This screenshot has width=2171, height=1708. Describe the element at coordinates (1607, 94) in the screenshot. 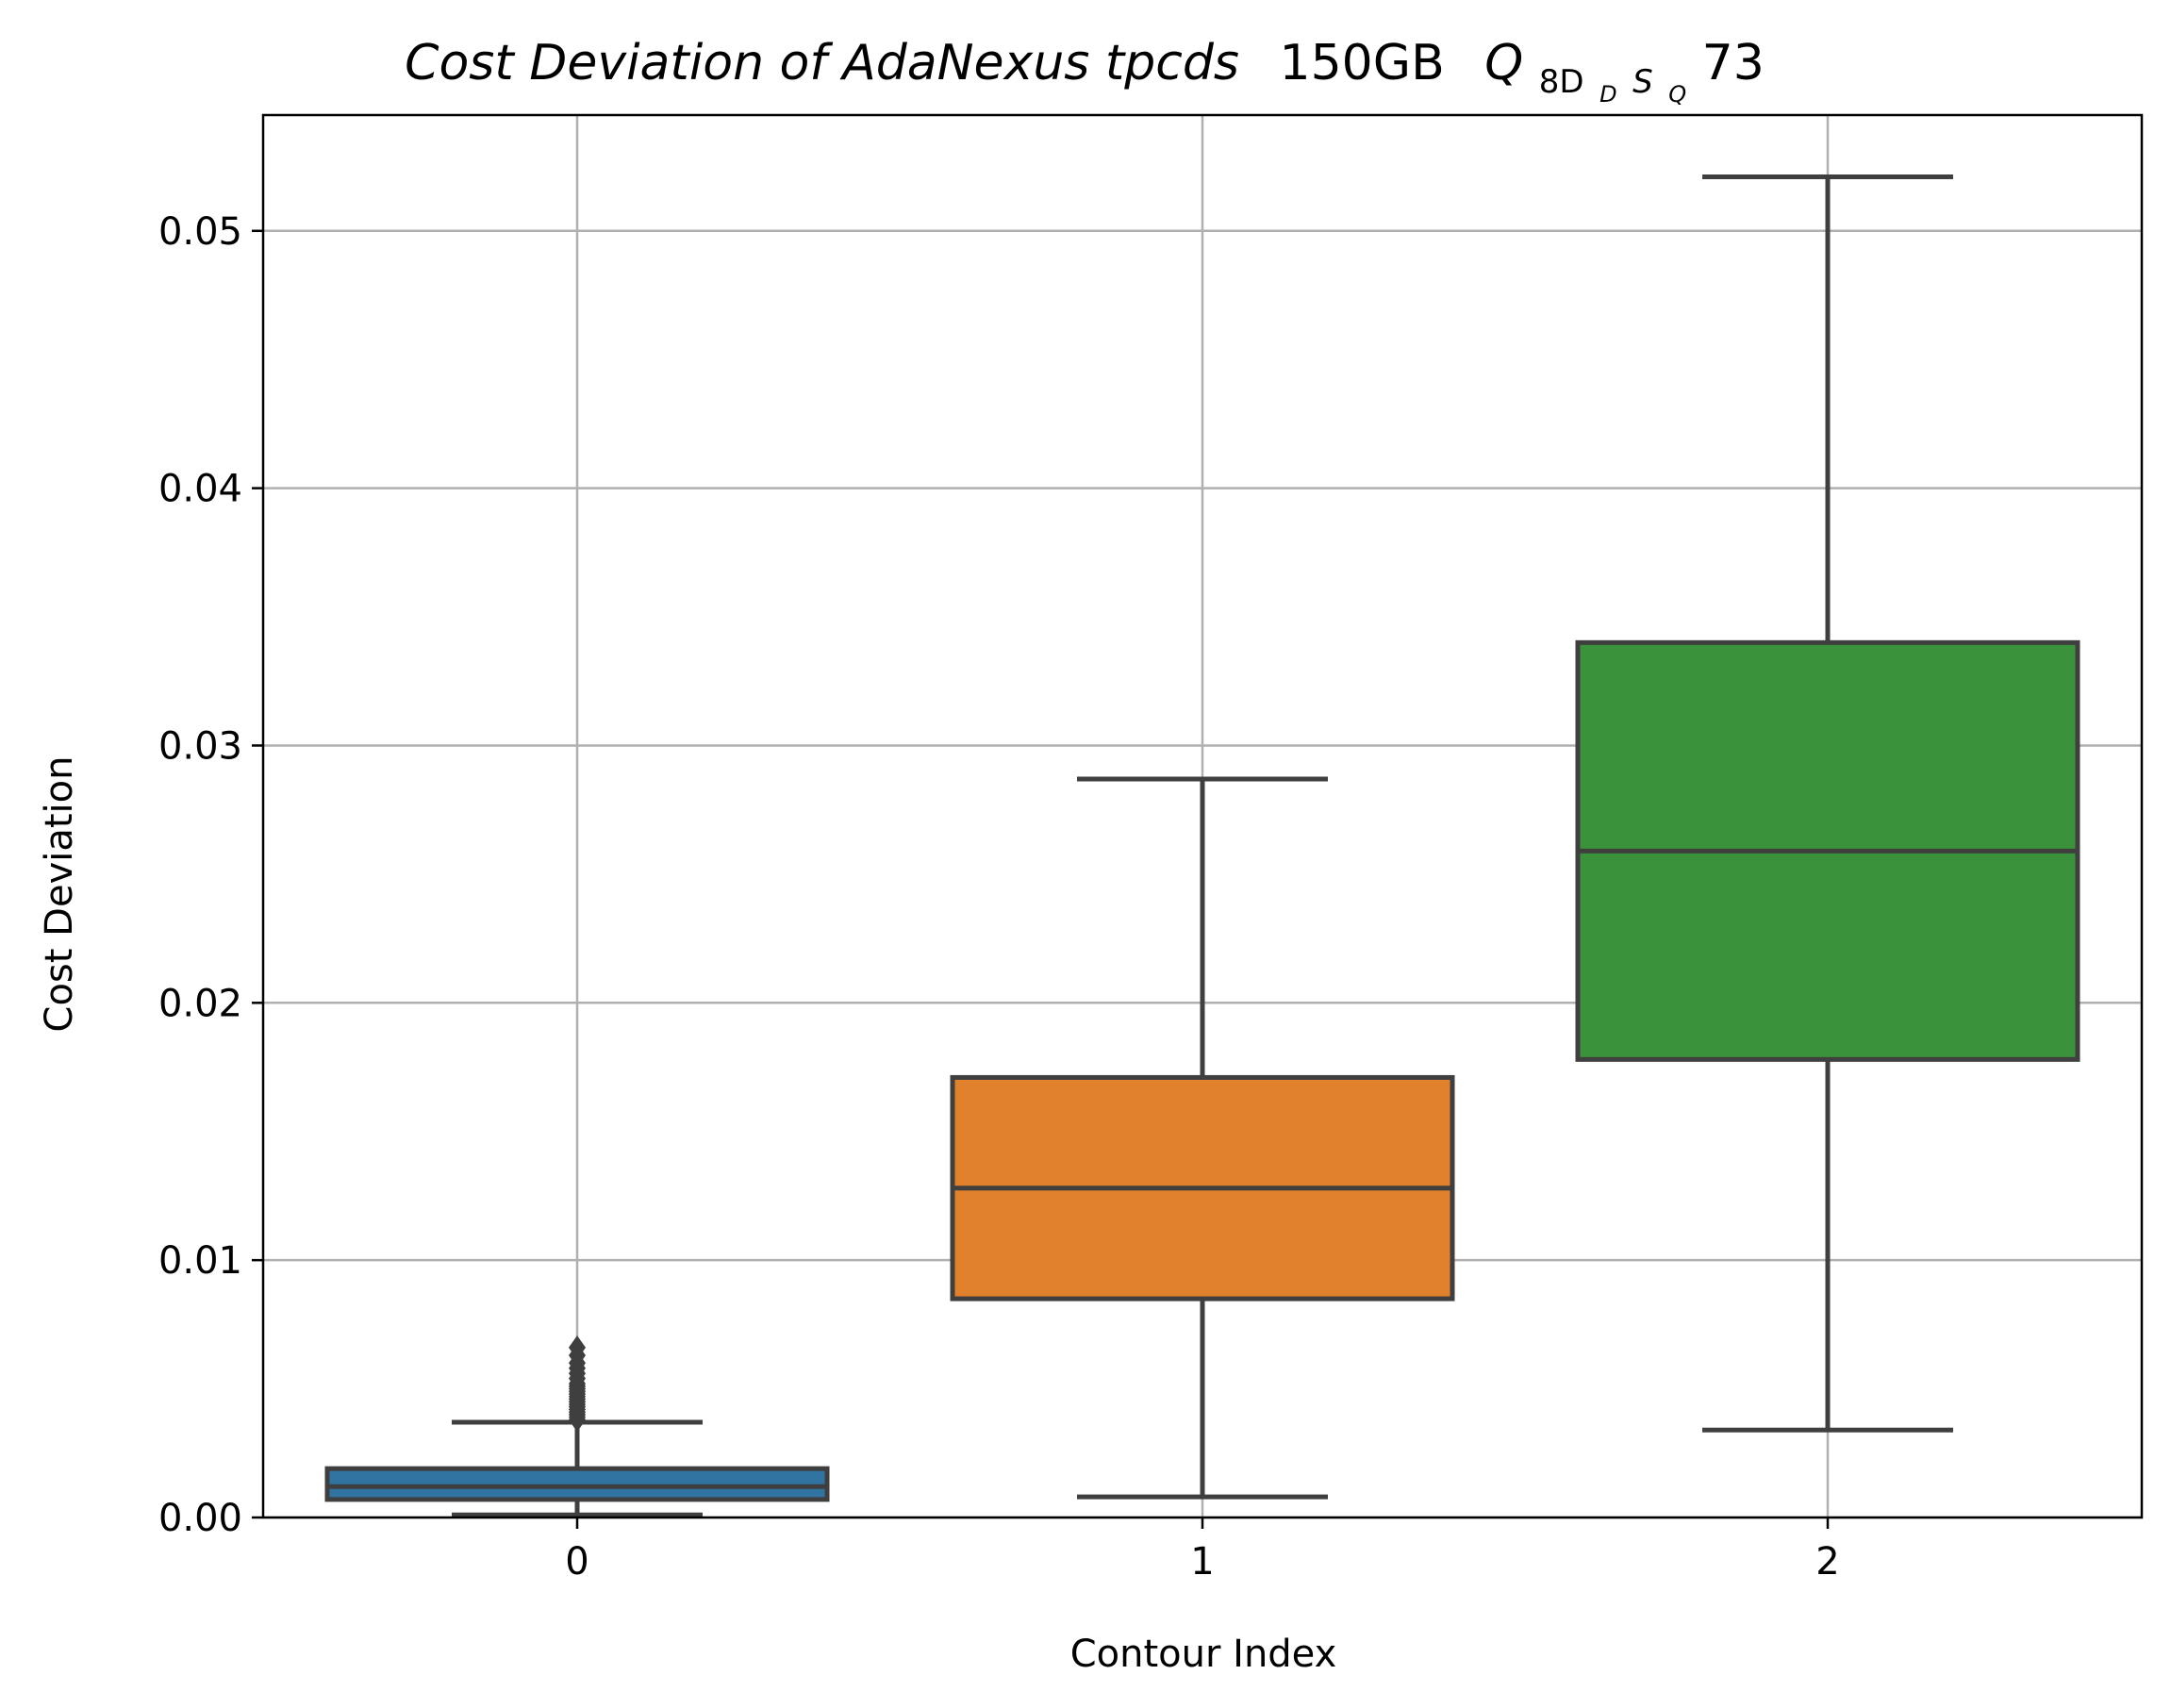

I see `title-math-subsub-d: D` at that location.